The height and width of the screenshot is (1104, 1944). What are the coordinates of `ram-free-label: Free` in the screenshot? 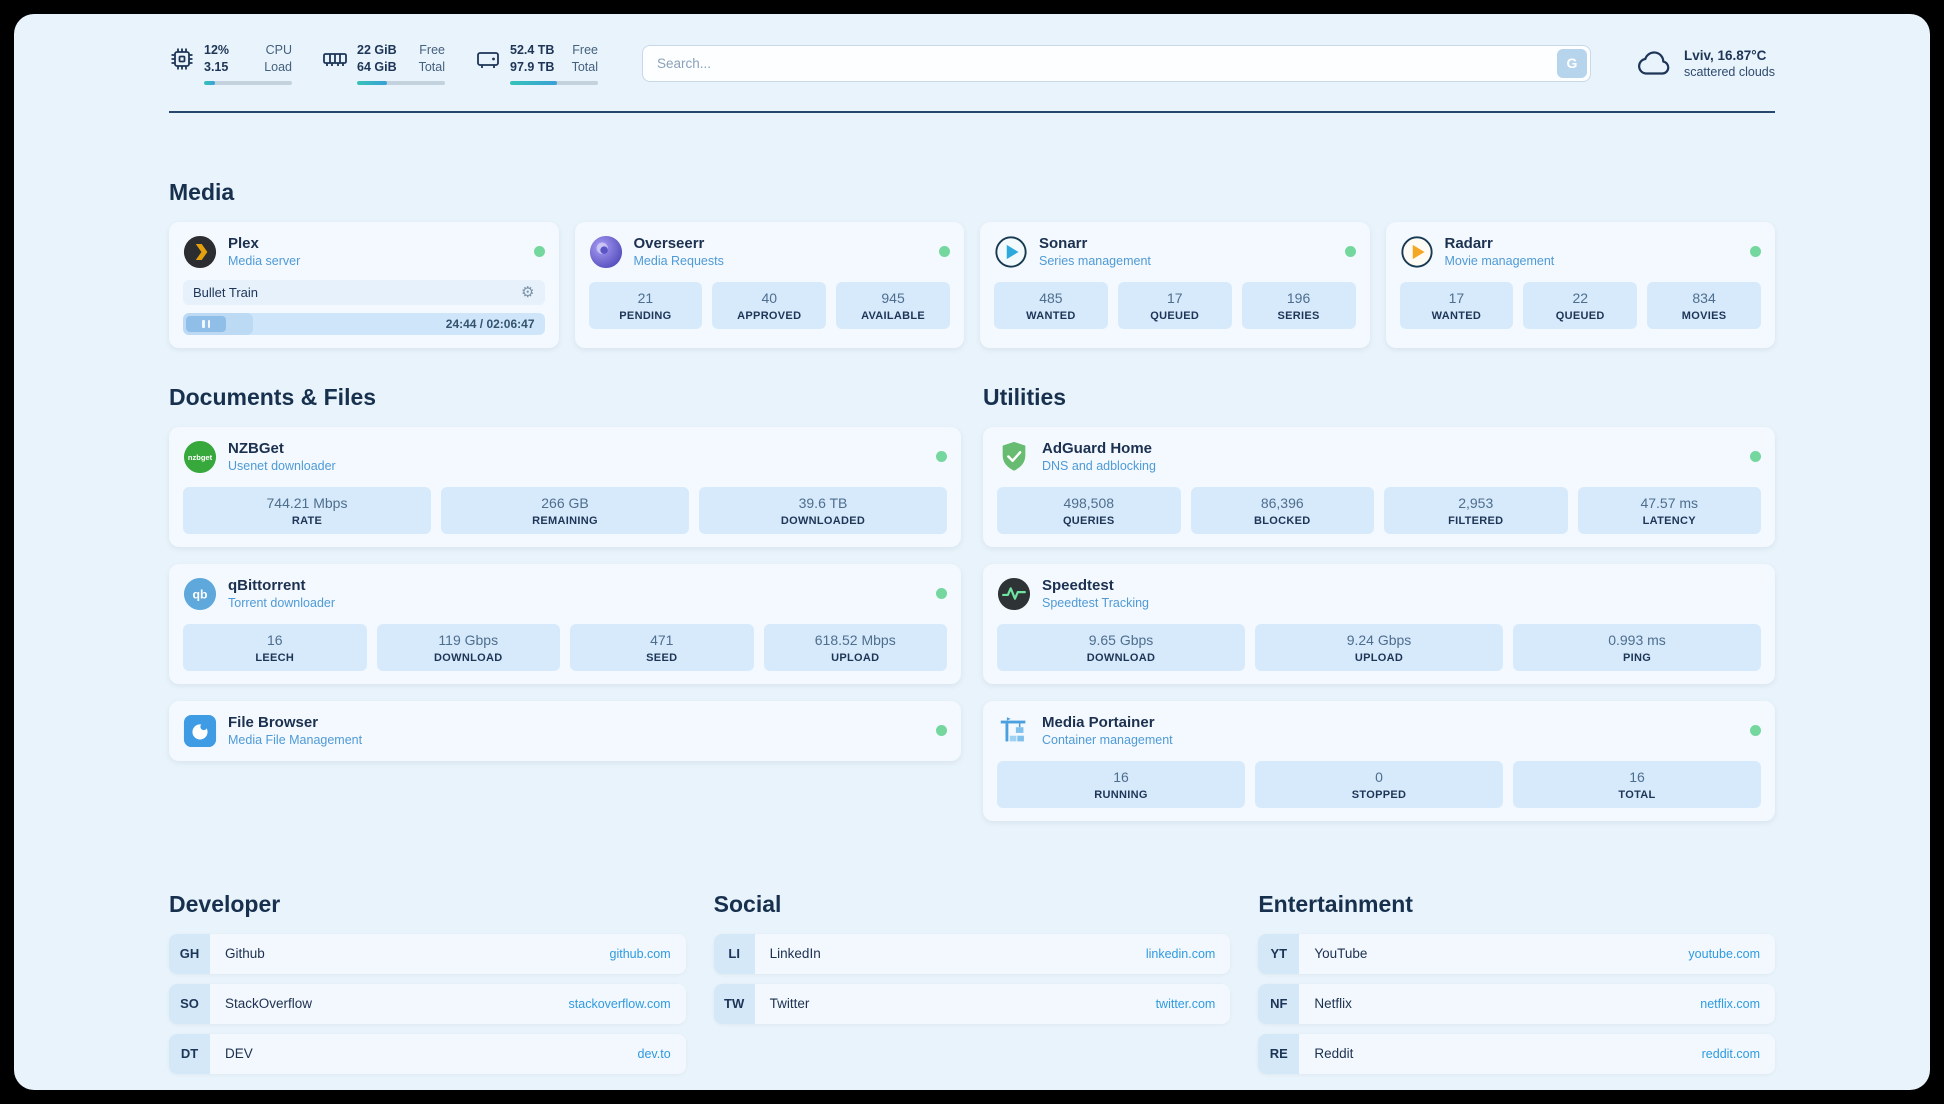 It's located at (432, 50).